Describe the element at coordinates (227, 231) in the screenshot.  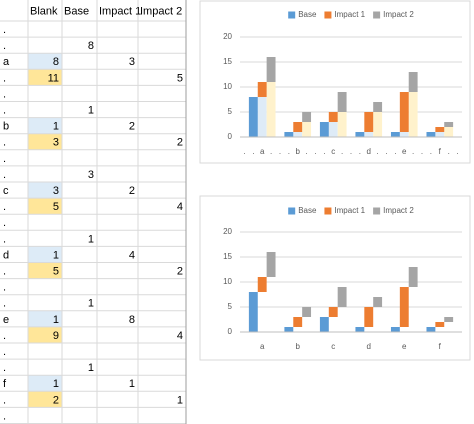
I see `y-tick-label: 20` at that location.